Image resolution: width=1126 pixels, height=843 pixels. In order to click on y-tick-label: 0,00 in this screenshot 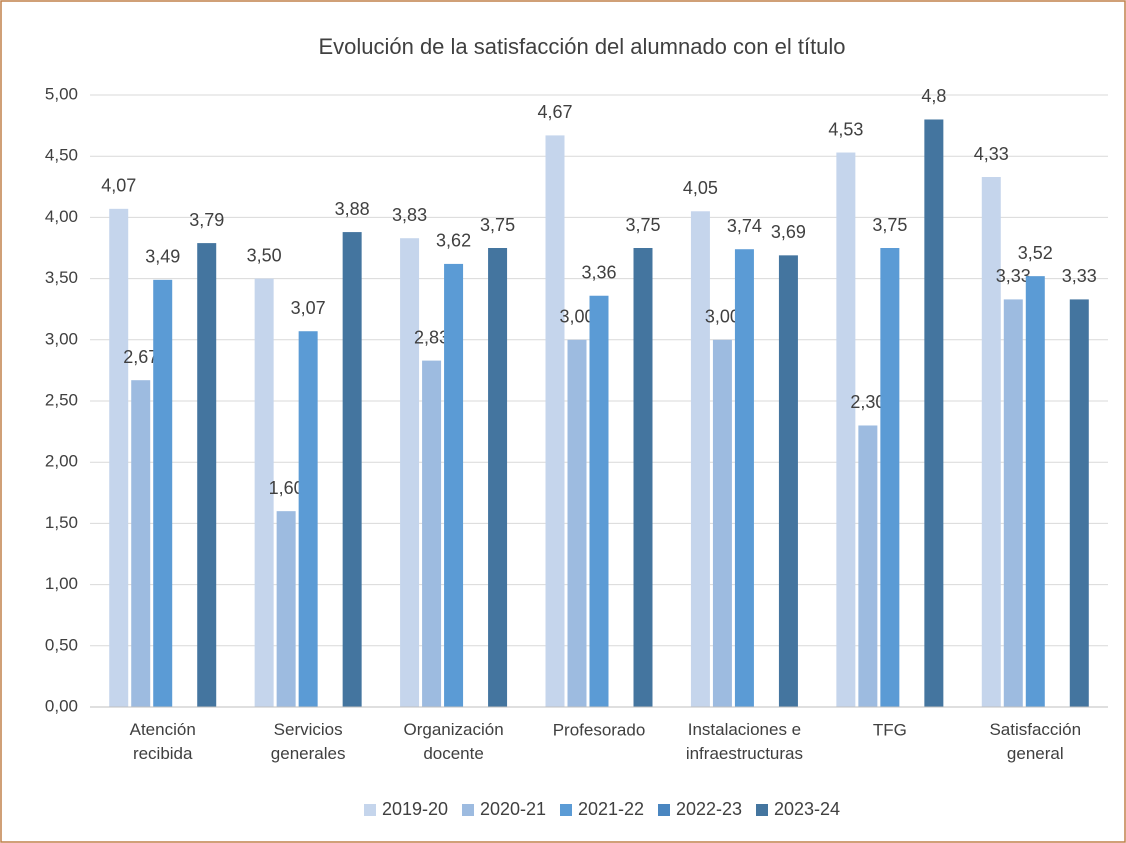, I will do `click(61, 705)`.